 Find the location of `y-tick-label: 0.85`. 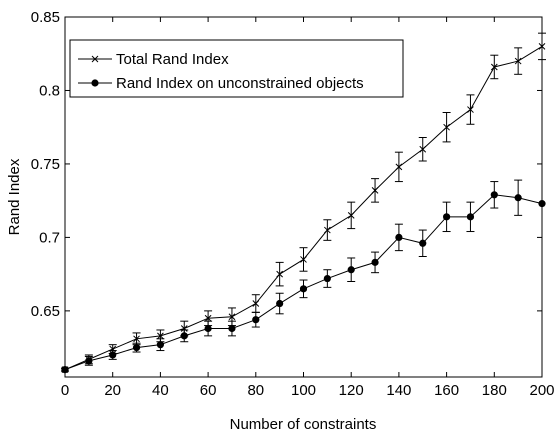

y-tick-label: 0.85 is located at coordinates (45, 17).